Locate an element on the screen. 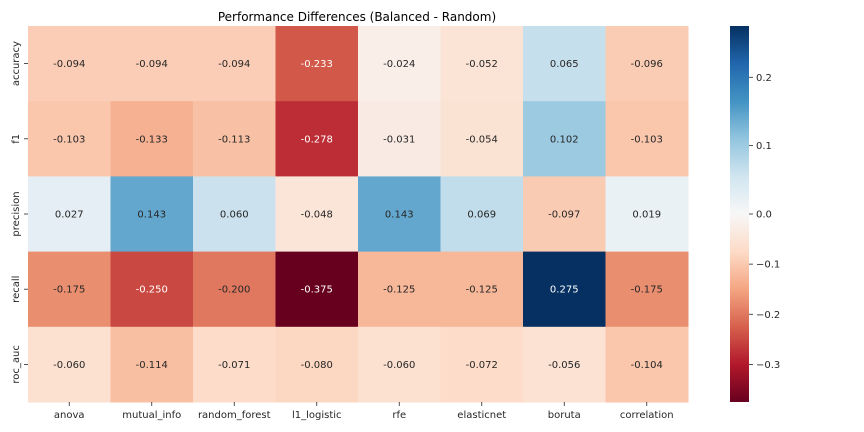 The width and height of the screenshot is (864, 432). cell-value-label: -0.233 is located at coordinates (317, 64).